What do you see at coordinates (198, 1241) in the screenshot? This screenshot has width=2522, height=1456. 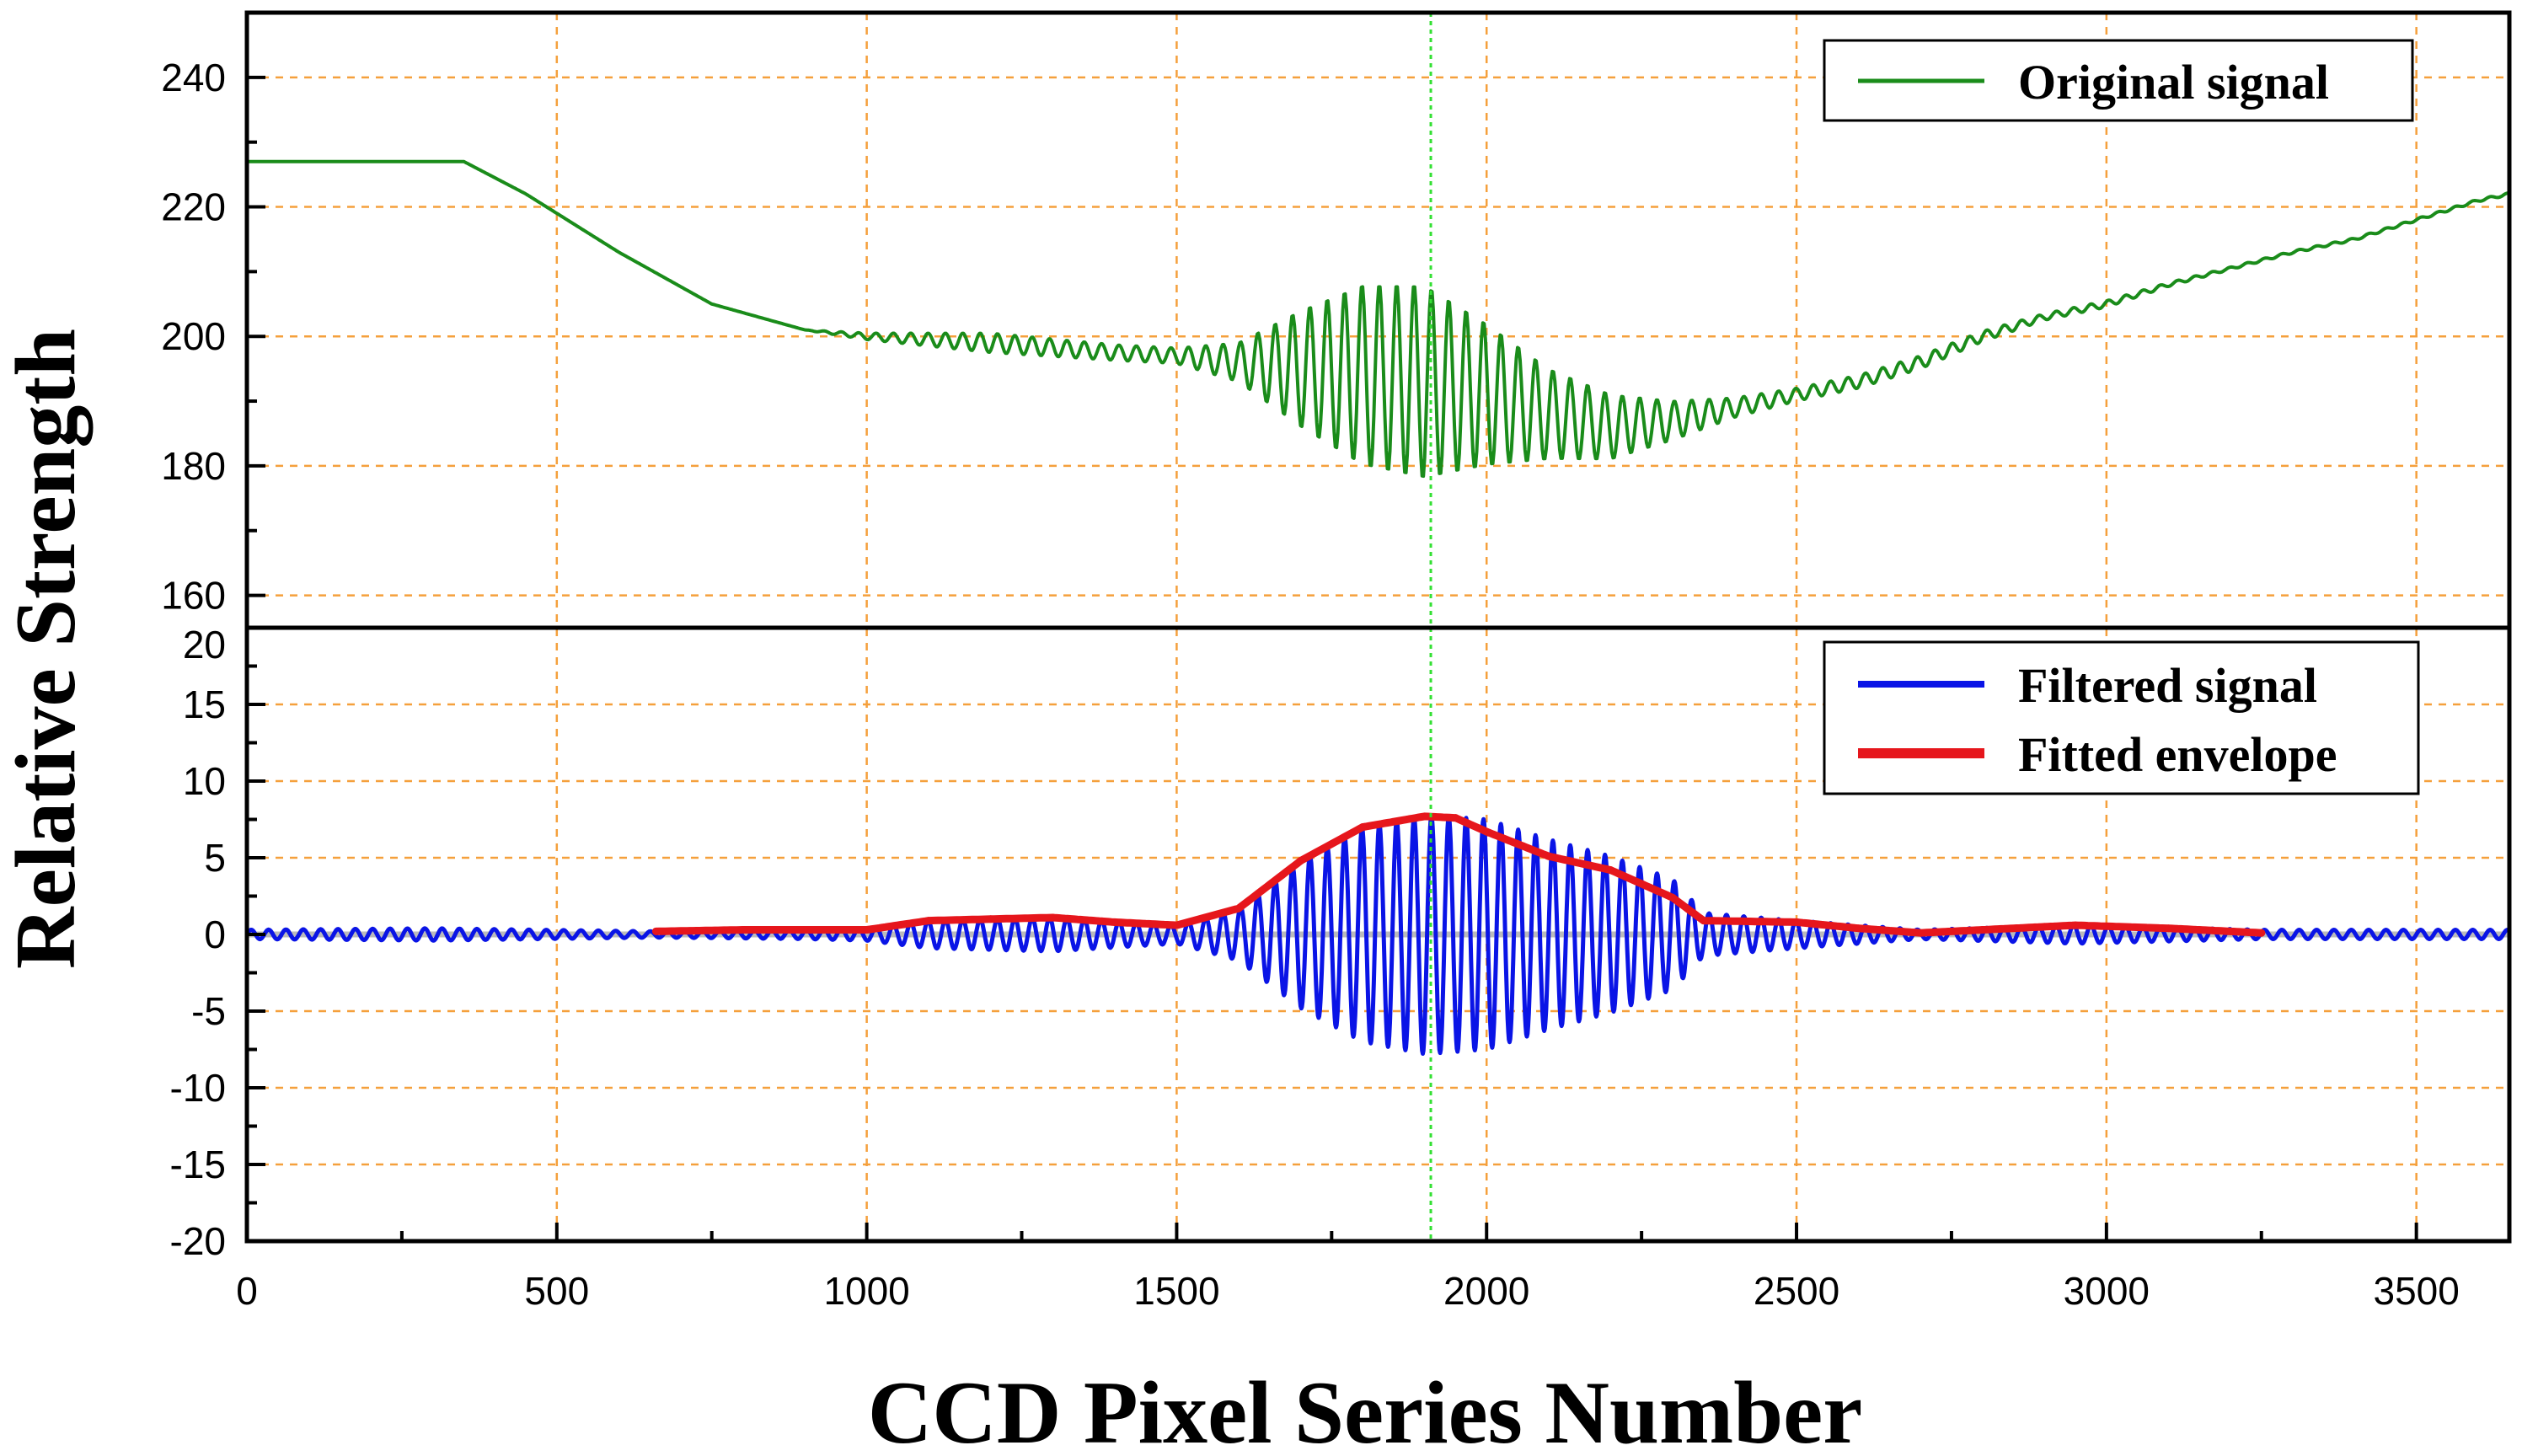 I see `y-bottom-tick-label: -20` at bounding box center [198, 1241].